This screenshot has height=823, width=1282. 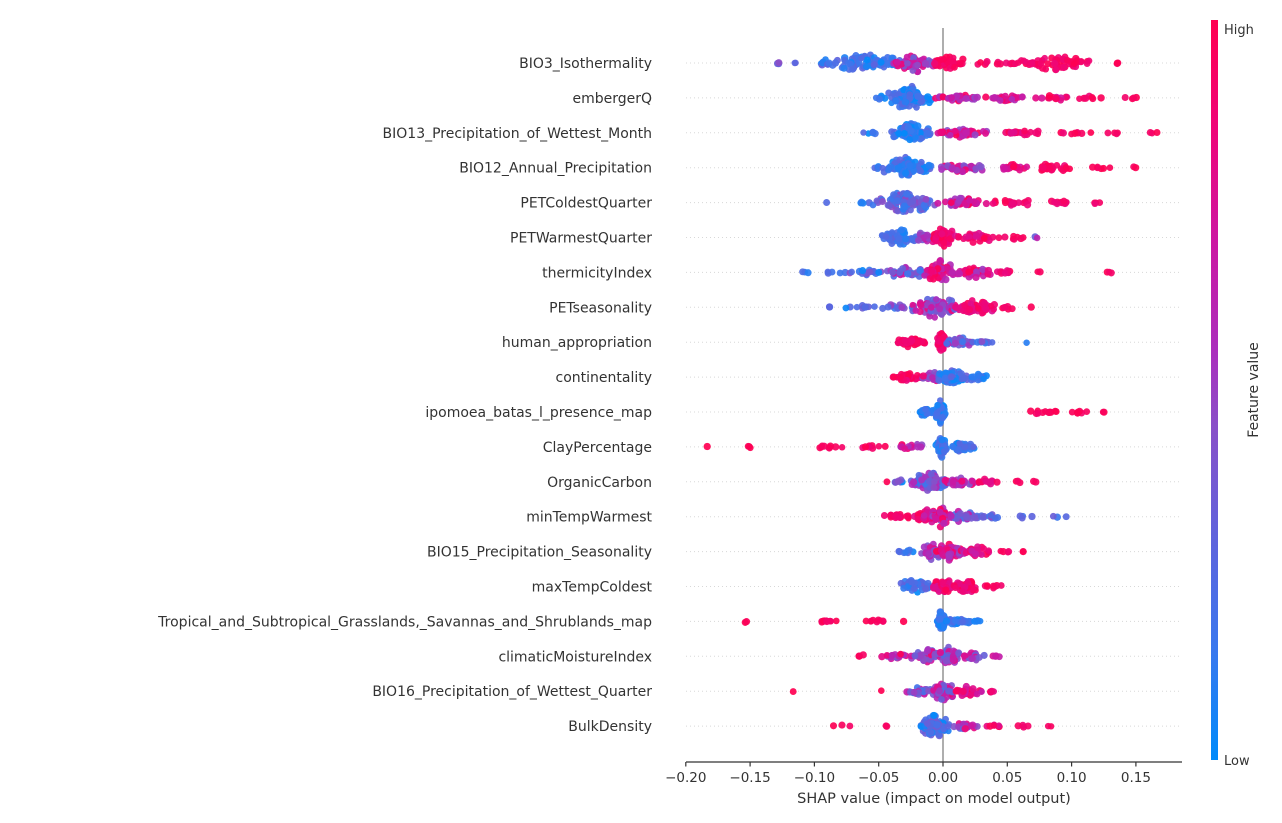 What do you see at coordinates (512, 692) in the screenshot?
I see `y-axis-feature-label: BIO16_Precipitation_of_Wettest_Quarter` at bounding box center [512, 692].